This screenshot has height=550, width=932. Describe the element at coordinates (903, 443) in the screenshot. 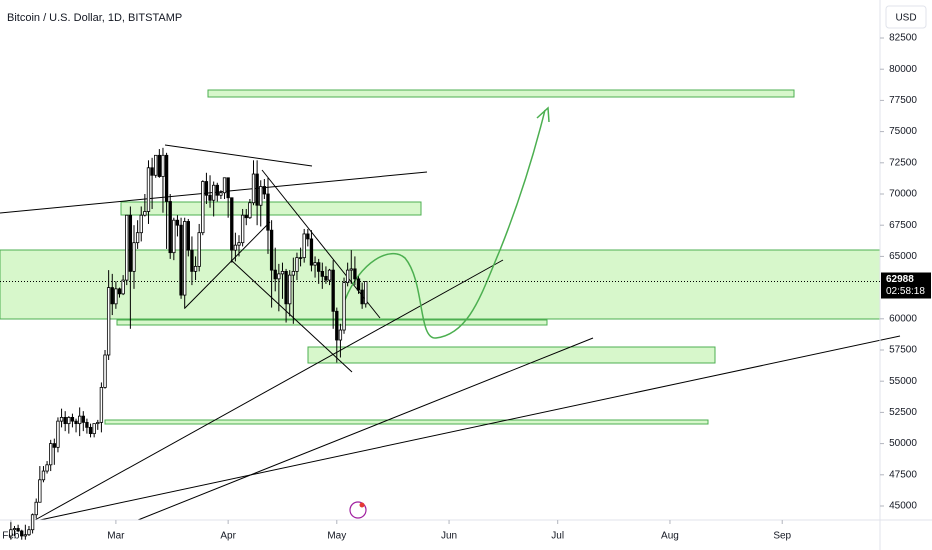

I see `y-tick-label: 50000` at that location.